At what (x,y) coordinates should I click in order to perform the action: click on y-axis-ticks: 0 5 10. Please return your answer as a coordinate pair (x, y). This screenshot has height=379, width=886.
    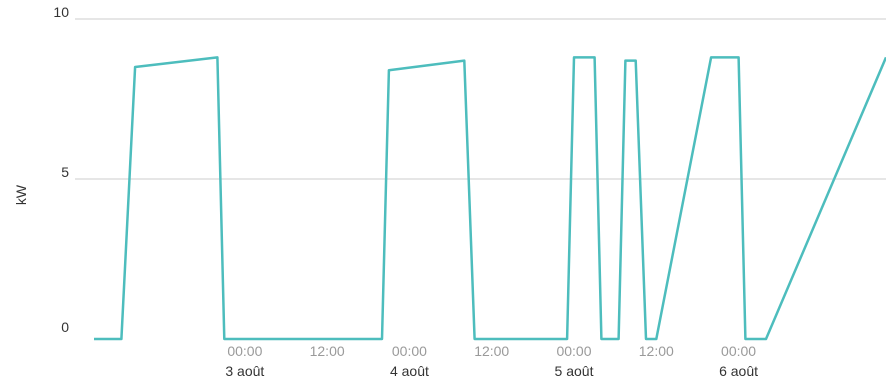
    Looking at the image, I should click on (61, 169).